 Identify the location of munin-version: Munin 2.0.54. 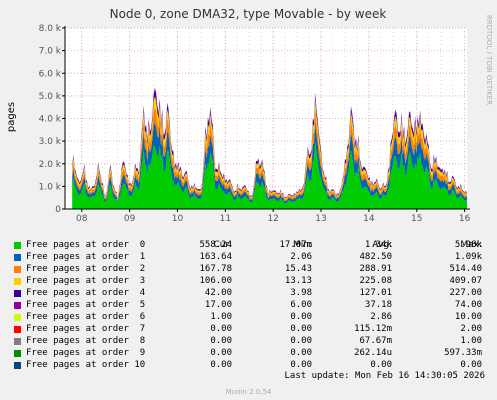
(248, 392).